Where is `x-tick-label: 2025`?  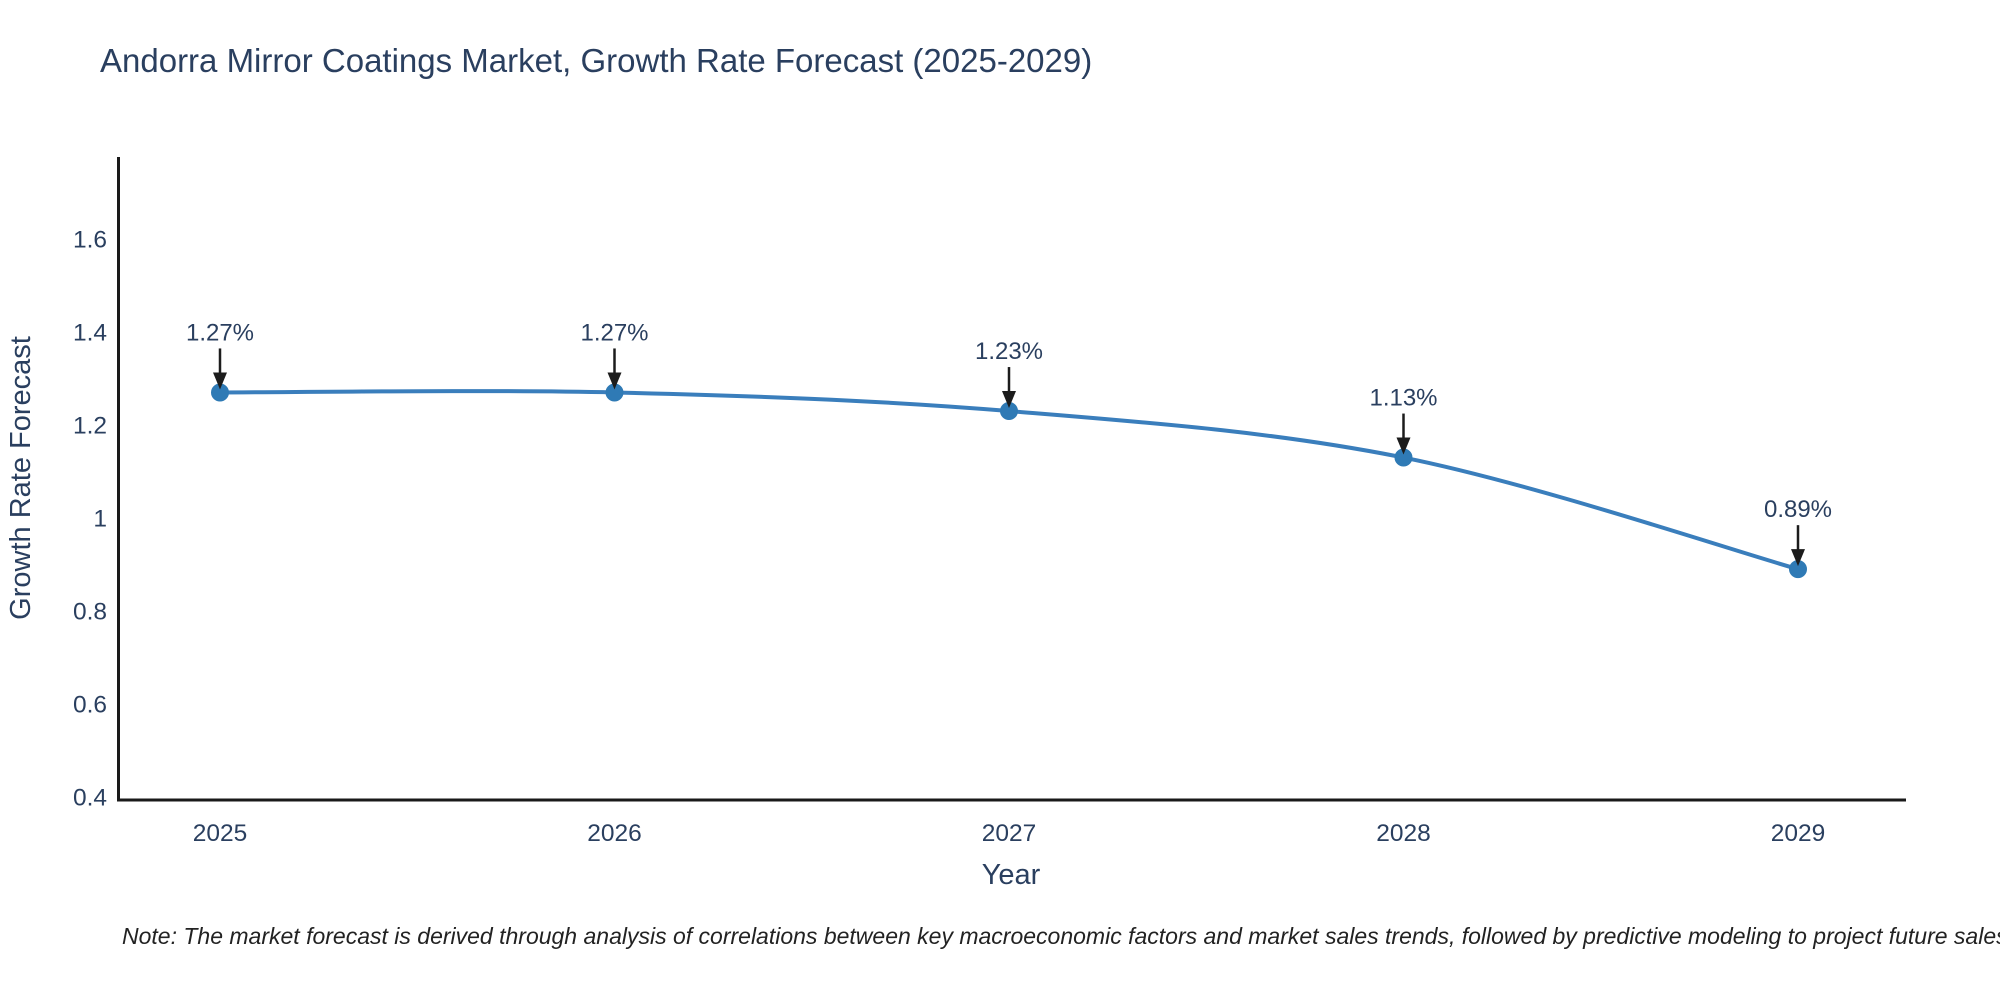 x-tick-label: 2025 is located at coordinates (220, 833).